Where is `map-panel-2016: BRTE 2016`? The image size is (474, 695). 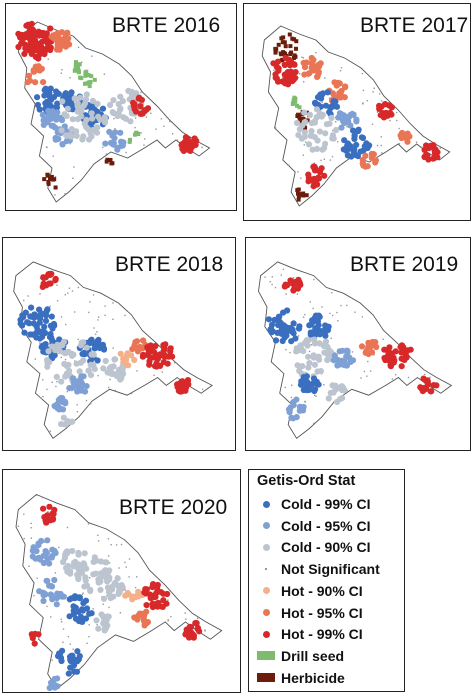
map-panel-2016: BRTE 2016 is located at coordinates (121, 107).